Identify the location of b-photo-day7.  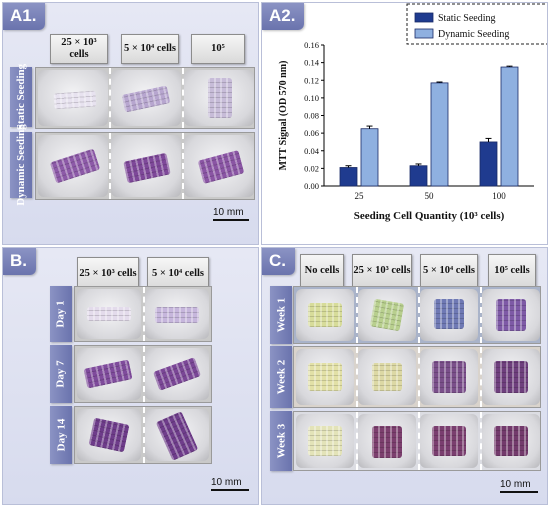
(143, 374).